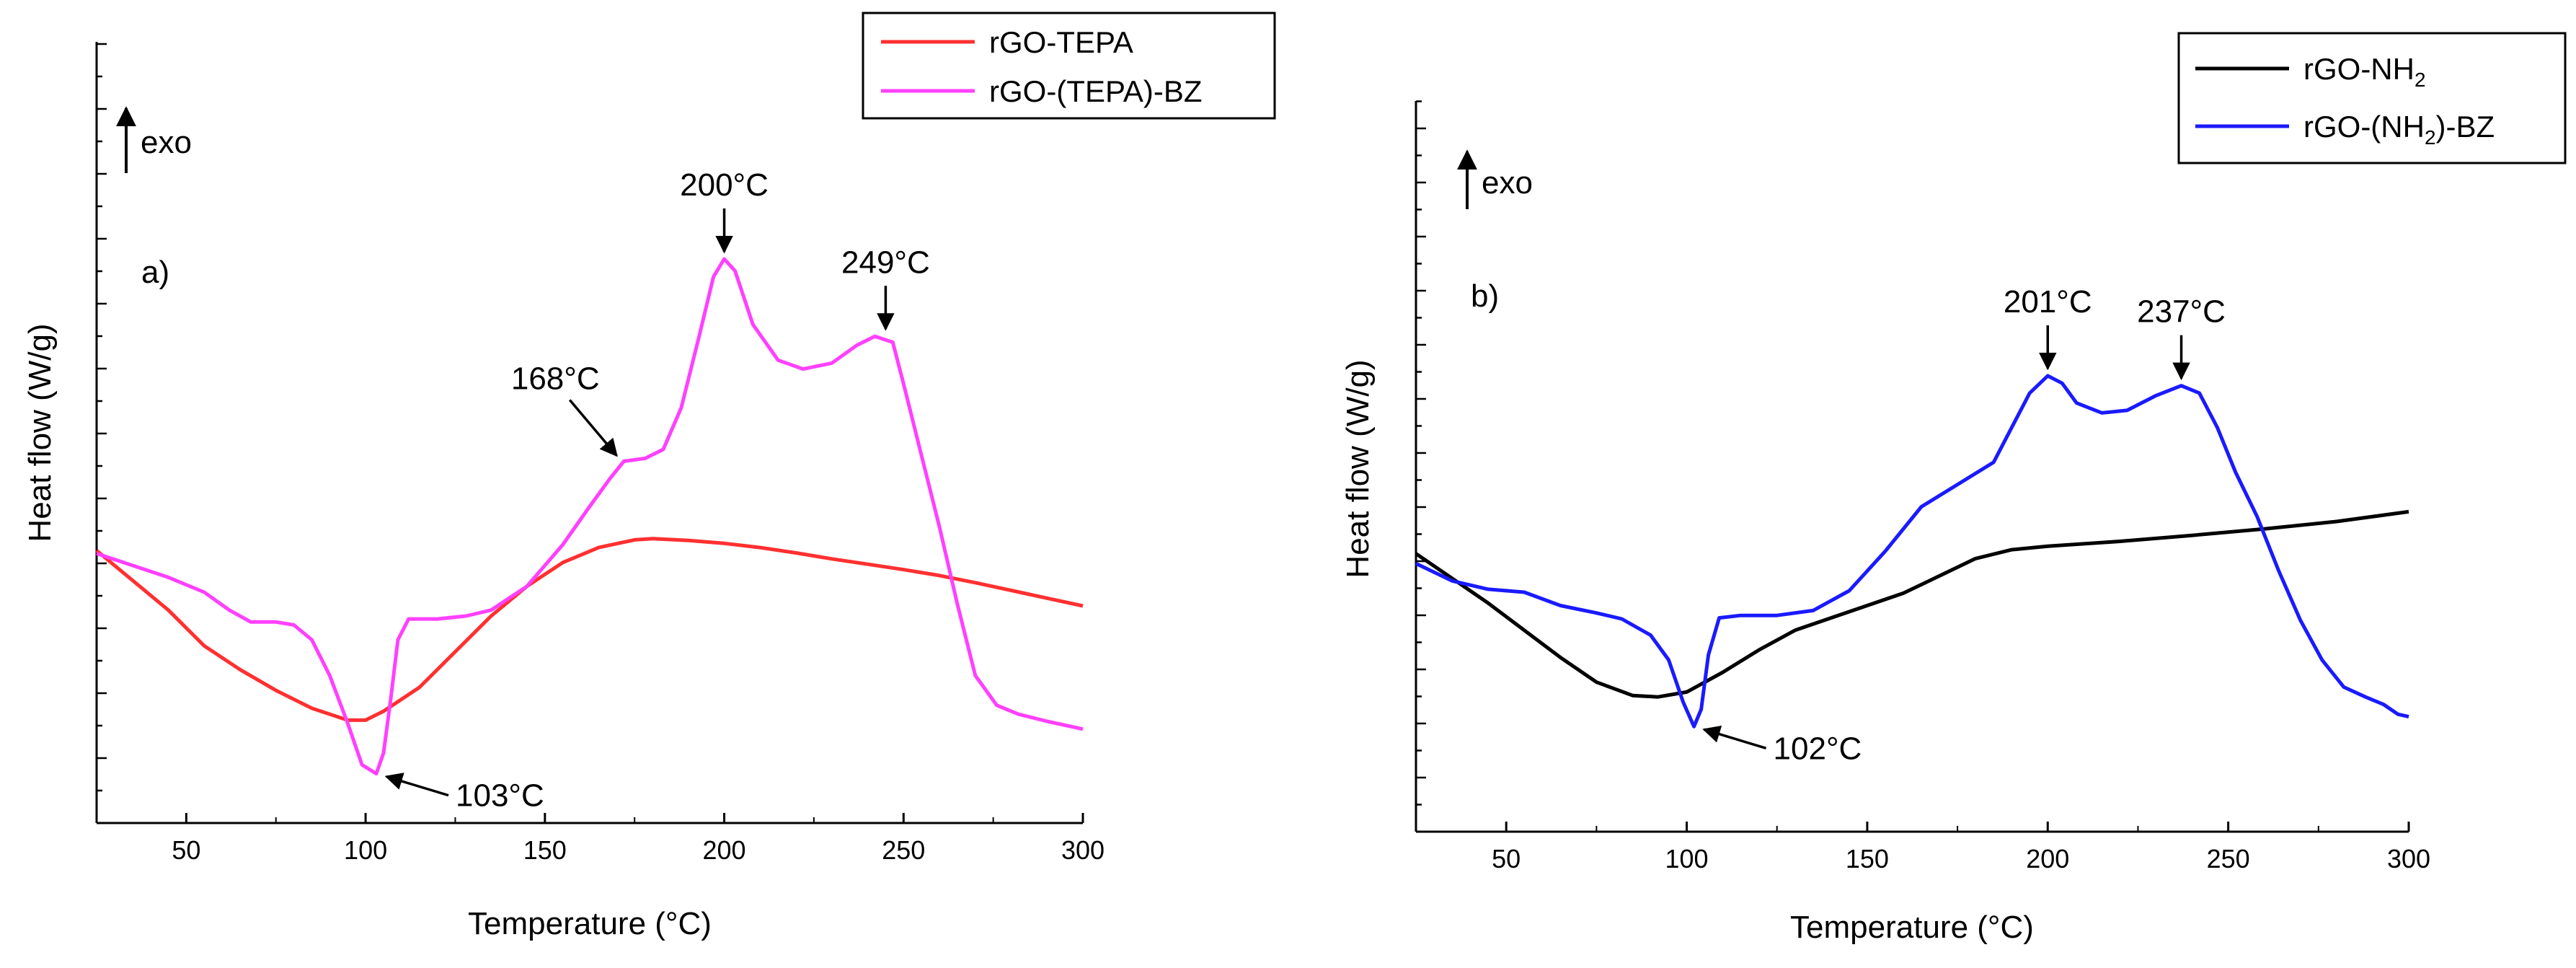  I want to click on annotation-label: 200°C, so click(724, 185).